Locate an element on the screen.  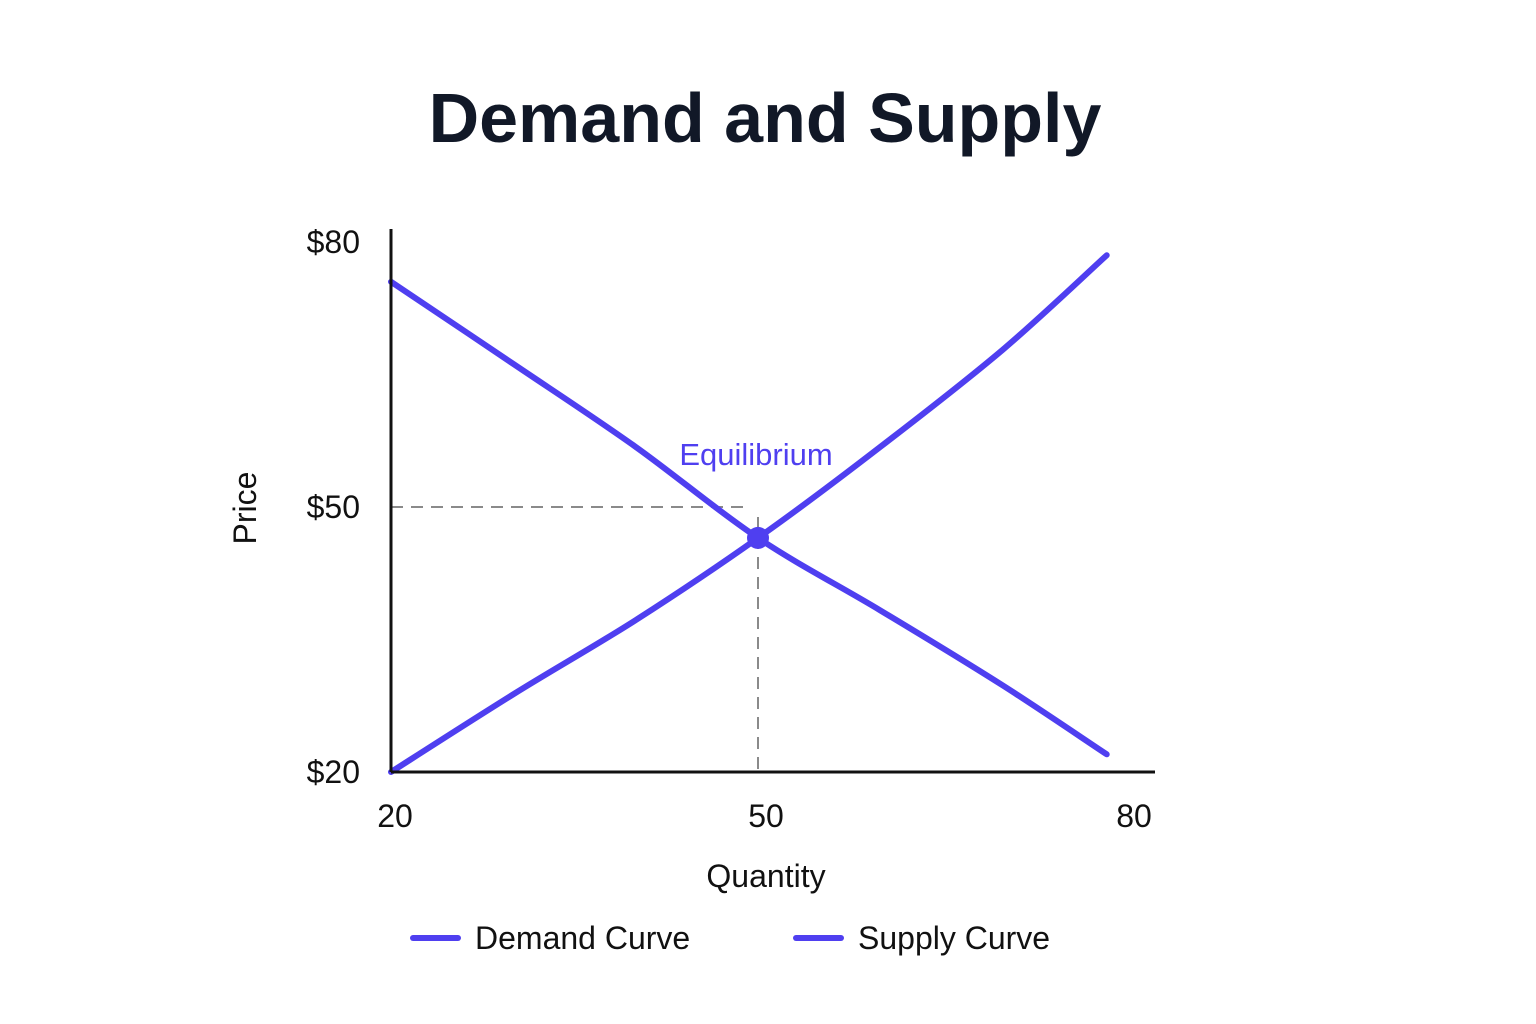
legend-label-supply-curve: Supply Curve is located at coordinates (954, 938).